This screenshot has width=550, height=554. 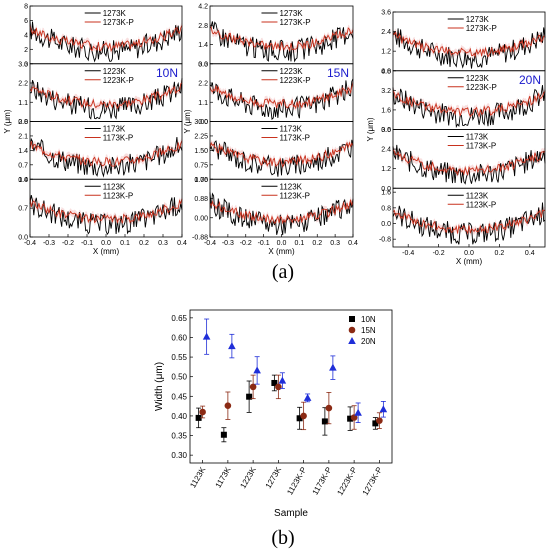 What do you see at coordinates (201, 199) in the screenshot?
I see `y-tick-label: 0.88` at bounding box center [201, 199].